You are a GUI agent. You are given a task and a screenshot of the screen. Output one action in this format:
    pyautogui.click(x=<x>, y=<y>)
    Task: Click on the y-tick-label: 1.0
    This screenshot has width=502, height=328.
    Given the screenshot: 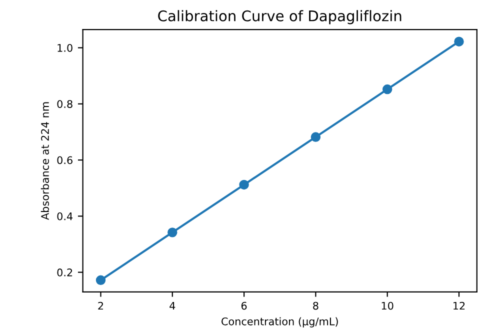 What is the action you would take?
    pyautogui.click(x=65, y=48)
    